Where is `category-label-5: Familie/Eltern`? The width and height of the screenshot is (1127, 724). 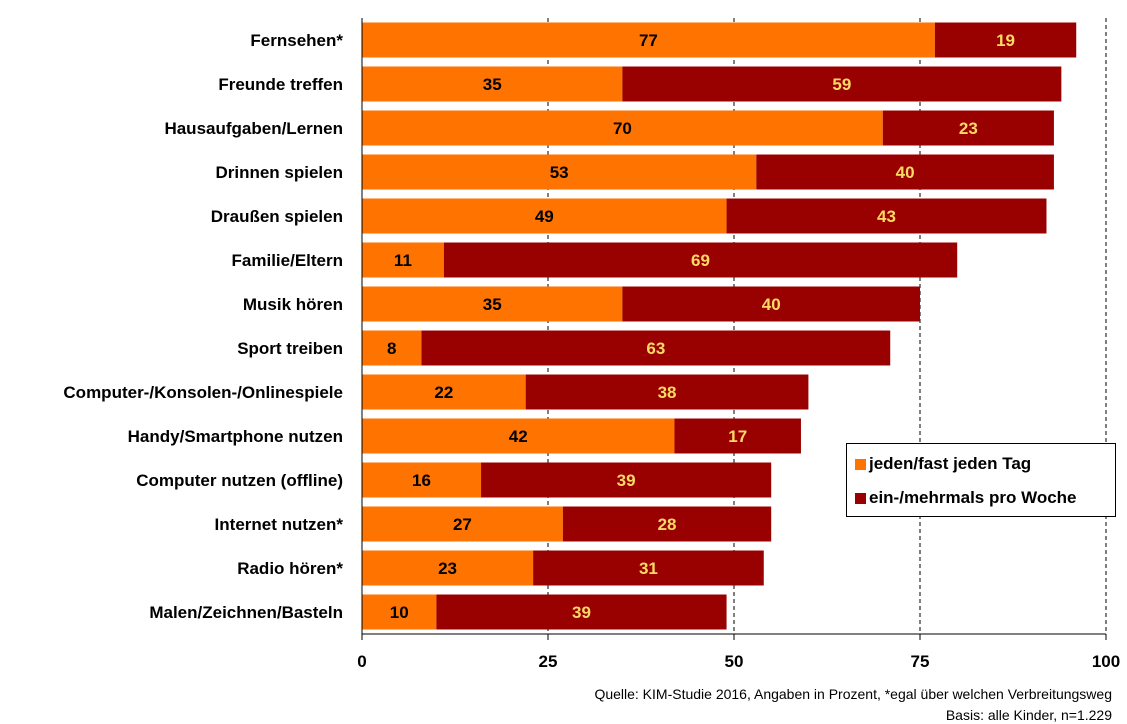 category-label-5: Familie/Eltern is located at coordinates (287, 260).